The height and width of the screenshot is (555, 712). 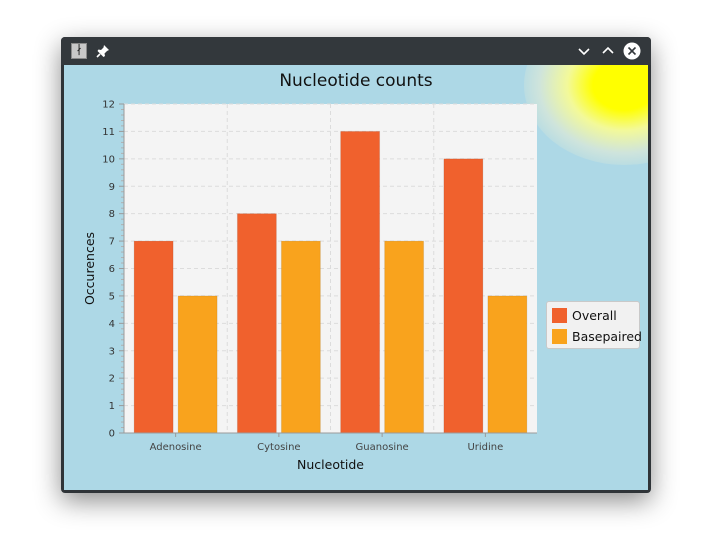 What do you see at coordinates (559, 315) in the screenshot?
I see `legend-swatch-overall` at bounding box center [559, 315].